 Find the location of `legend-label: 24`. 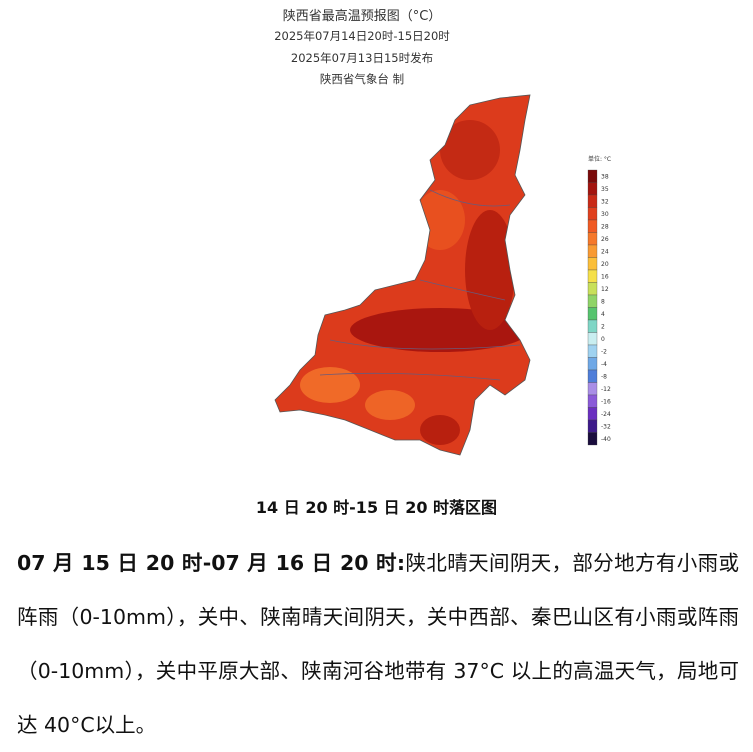

legend-label: 24 is located at coordinates (605, 251).